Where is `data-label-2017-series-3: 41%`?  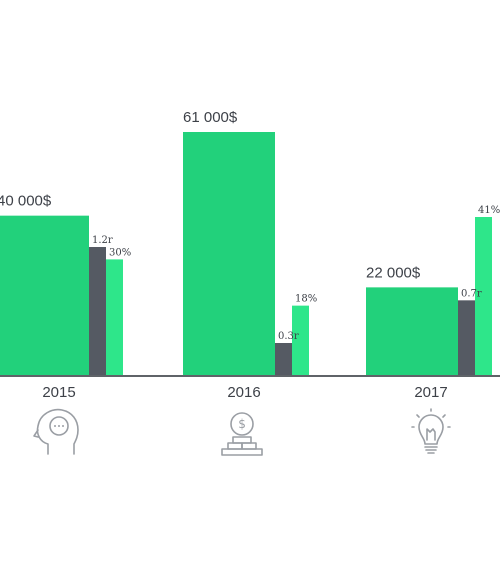
data-label-2017-series-3: 41% is located at coordinates (489, 210).